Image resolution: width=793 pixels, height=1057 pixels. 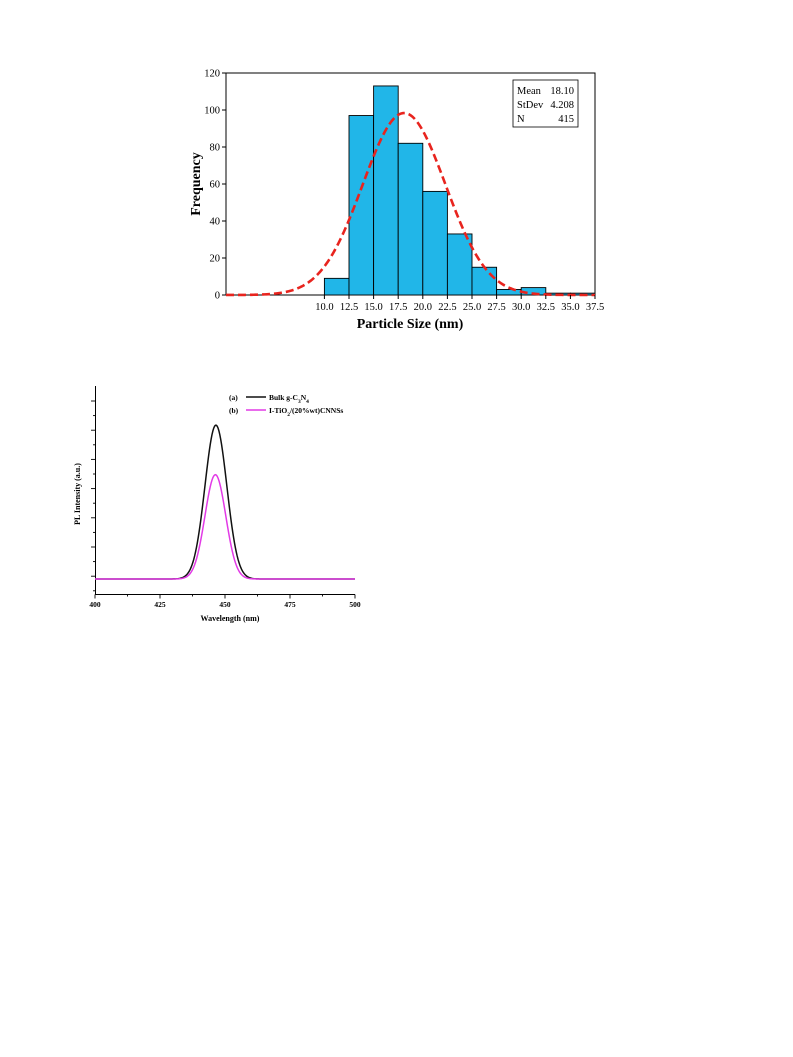 What do you see at coordinates (95, 604) in the screenshot?
I see `x-tick-label: 400` at bounding box center [95, 604].